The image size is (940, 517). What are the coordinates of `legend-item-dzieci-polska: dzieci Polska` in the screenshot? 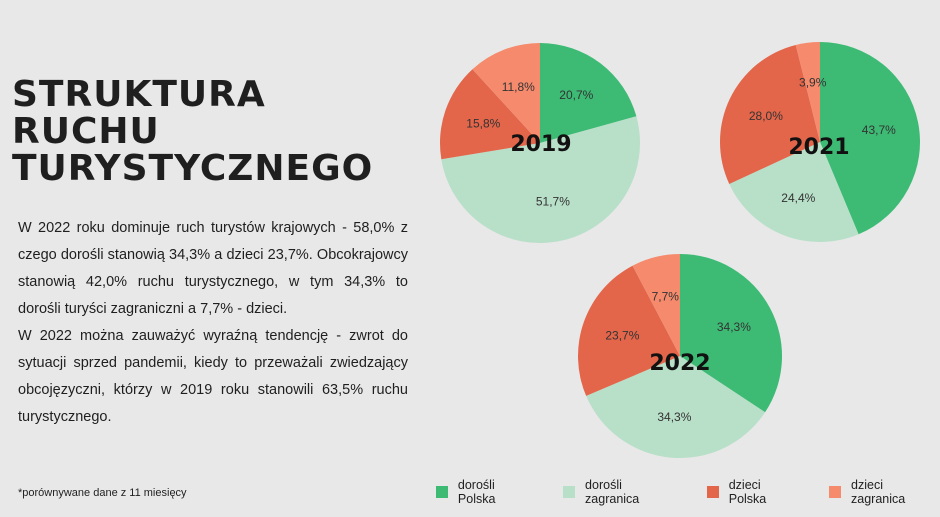 It's located at (753, 492).